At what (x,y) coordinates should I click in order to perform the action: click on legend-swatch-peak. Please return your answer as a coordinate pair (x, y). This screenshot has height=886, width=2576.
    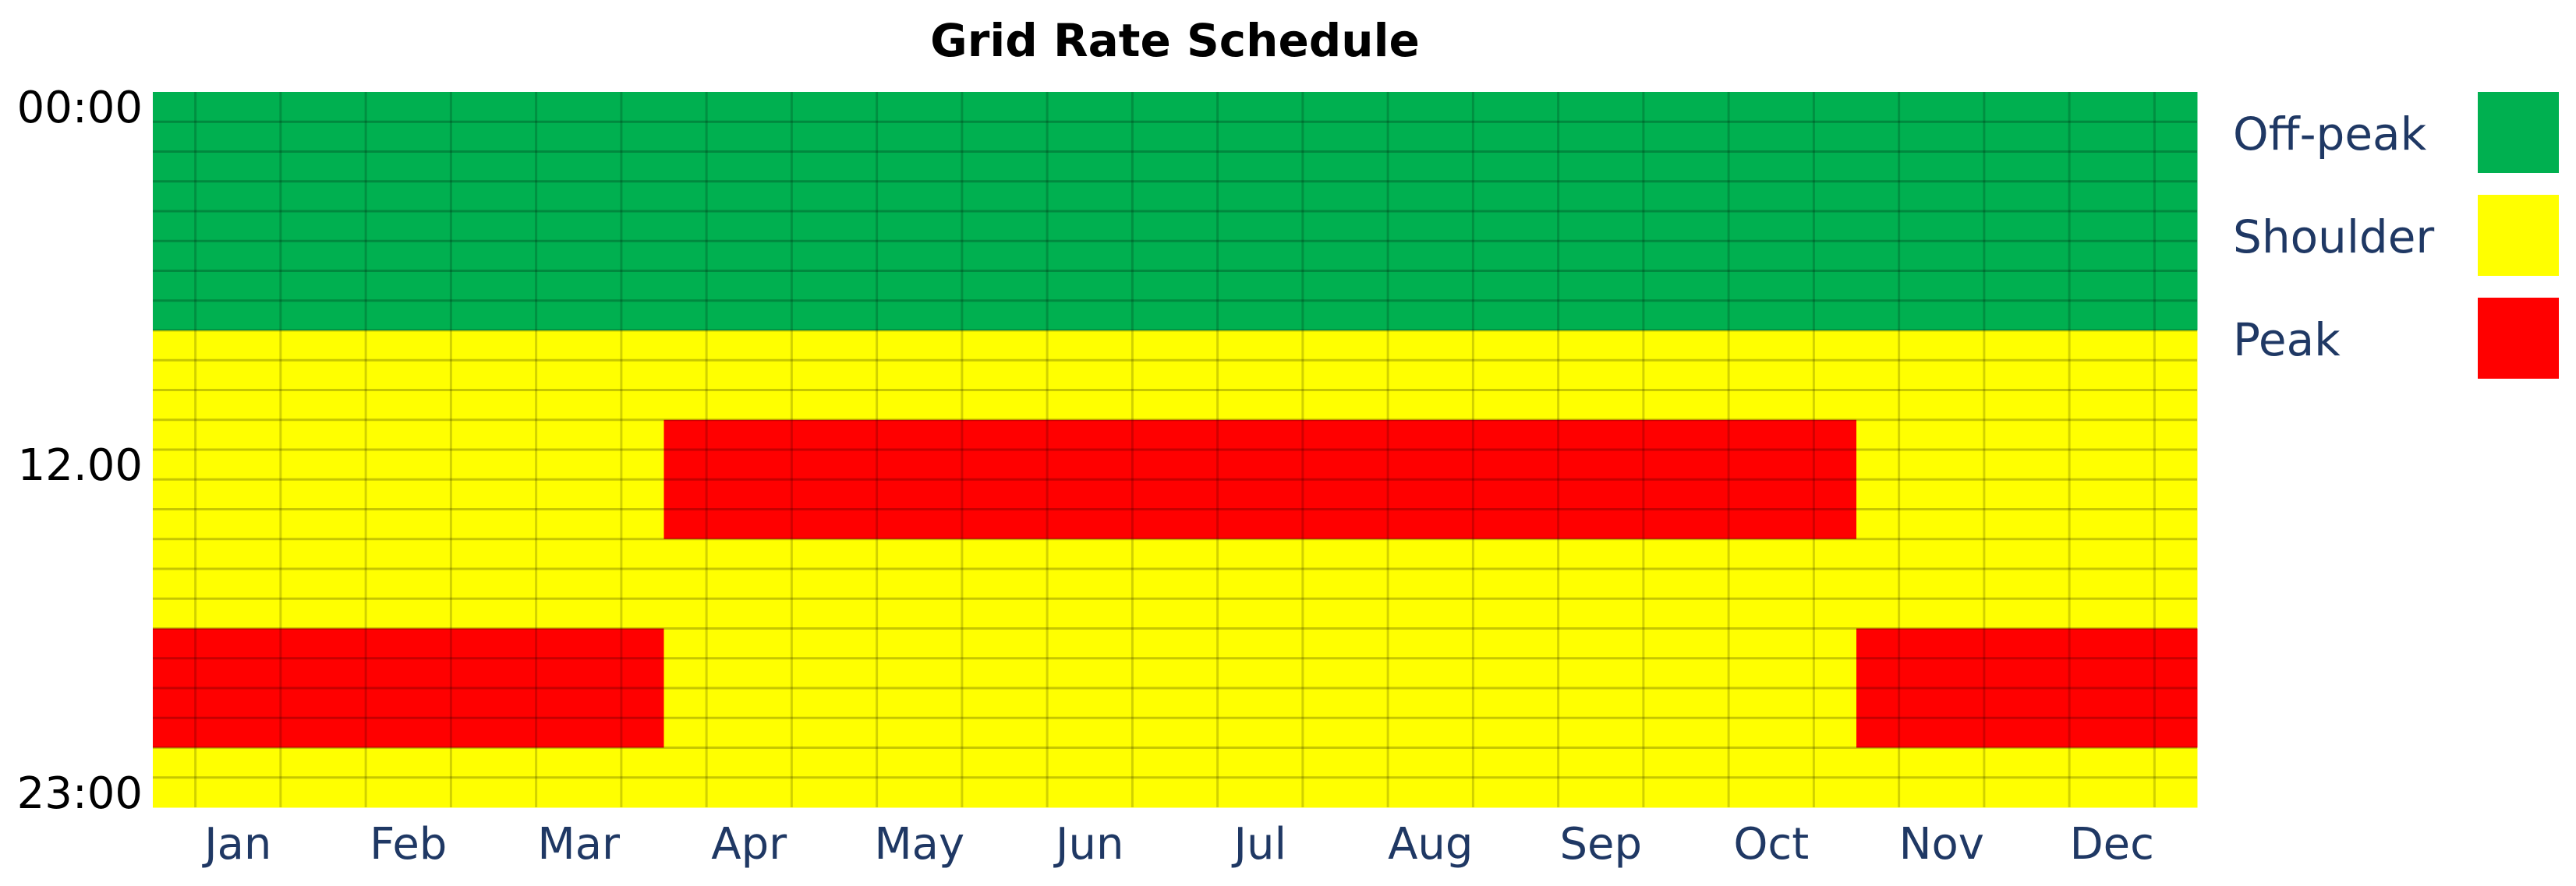
    Looking at the image, I should click on (2518, 338).